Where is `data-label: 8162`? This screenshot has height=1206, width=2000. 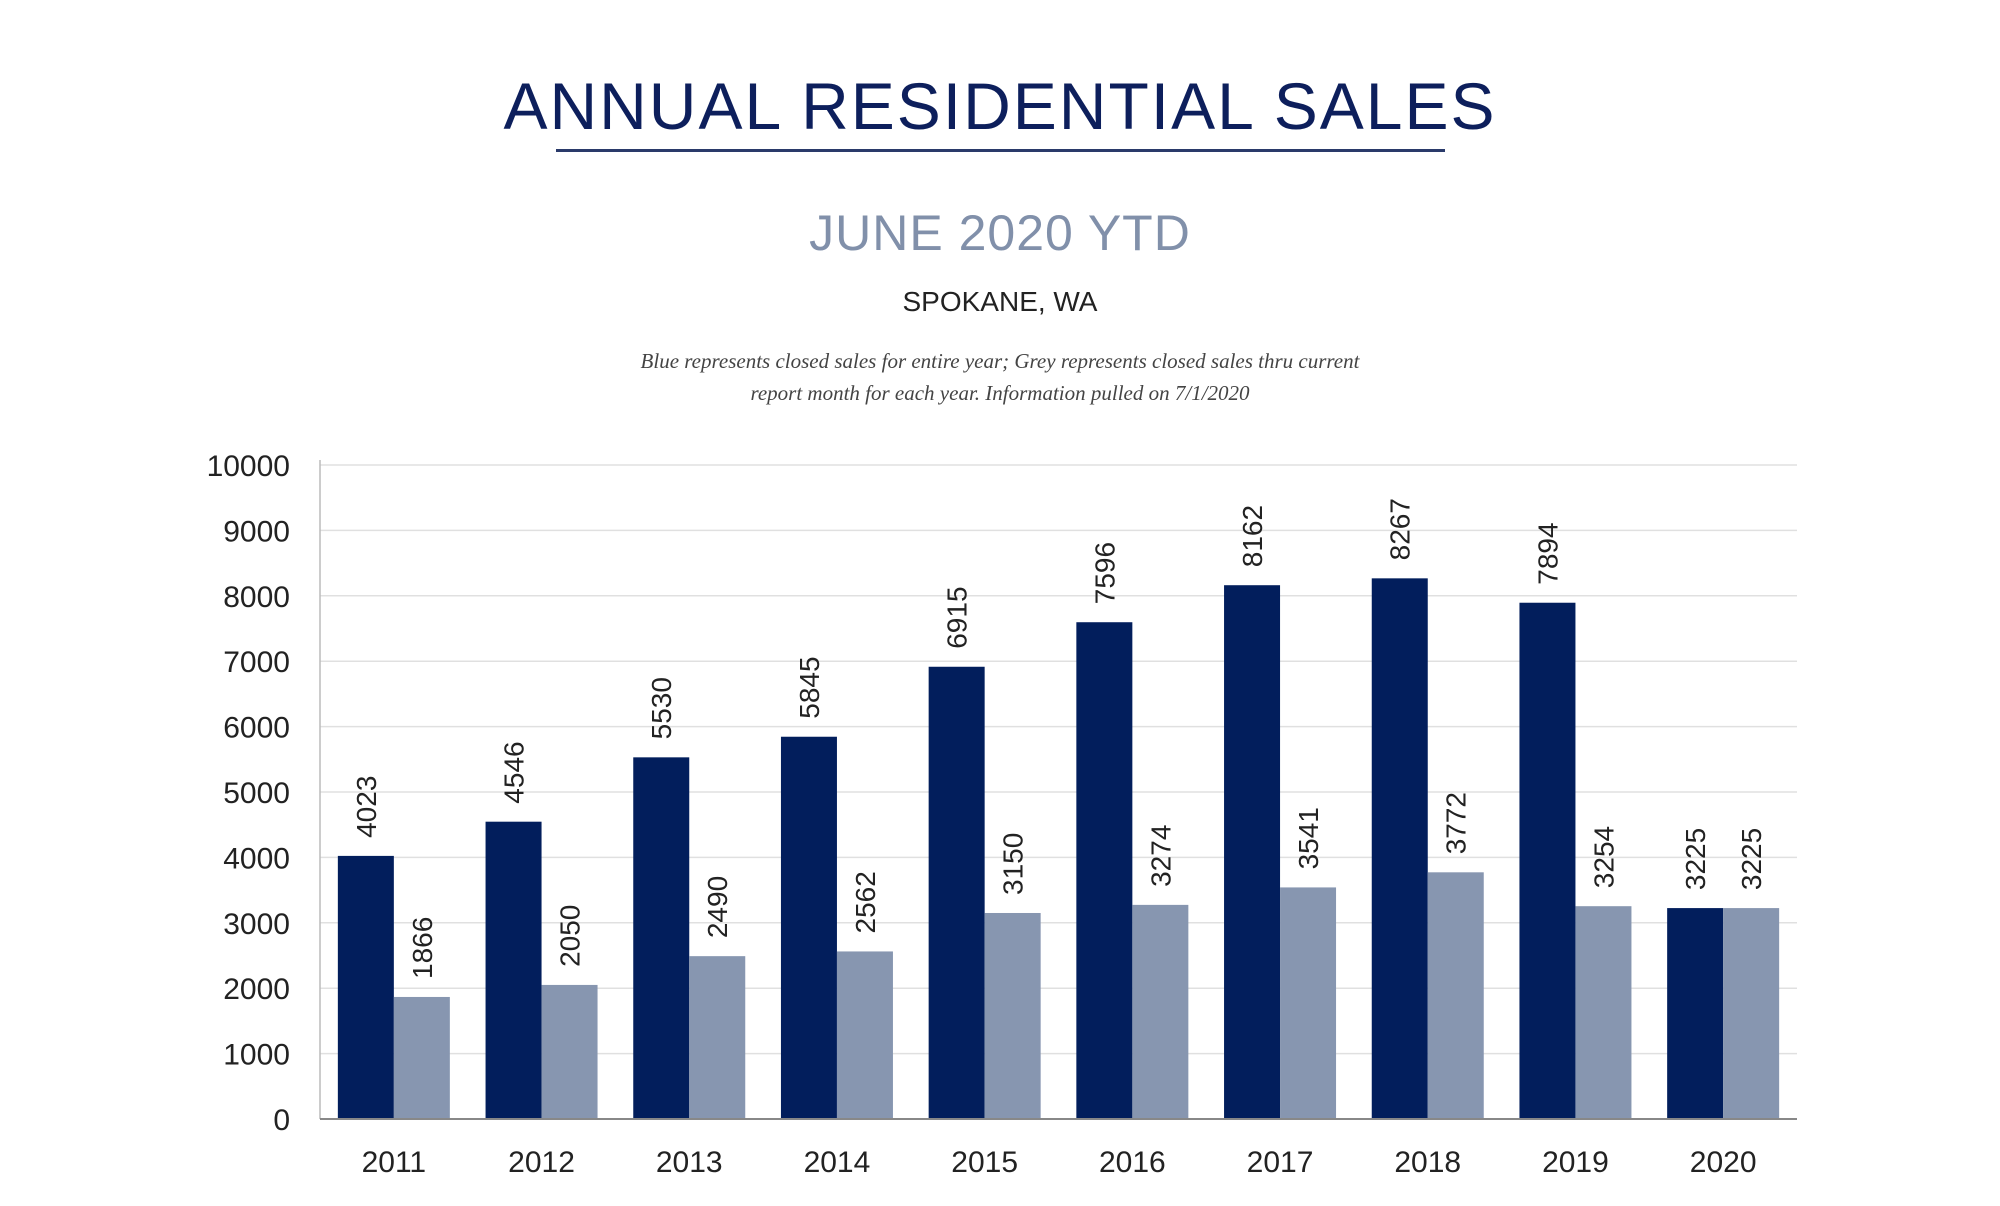
data-label: 8162 is located at coordinates (1252, 536).